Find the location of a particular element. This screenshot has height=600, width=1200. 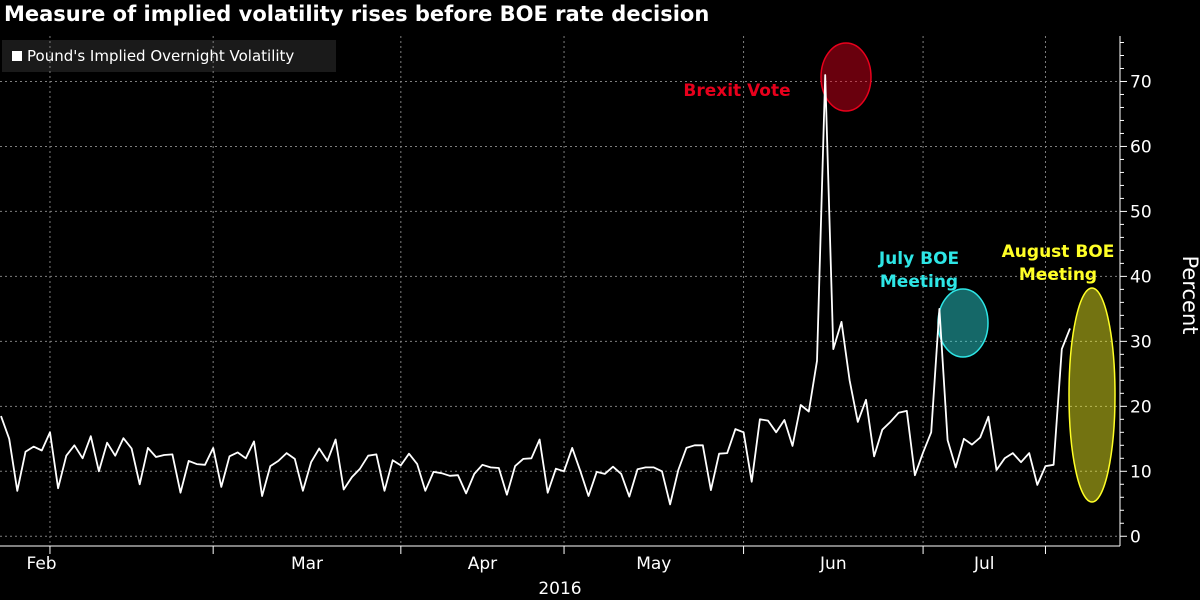

y-tick-label: 70 is located at coordinates (1141, 82).